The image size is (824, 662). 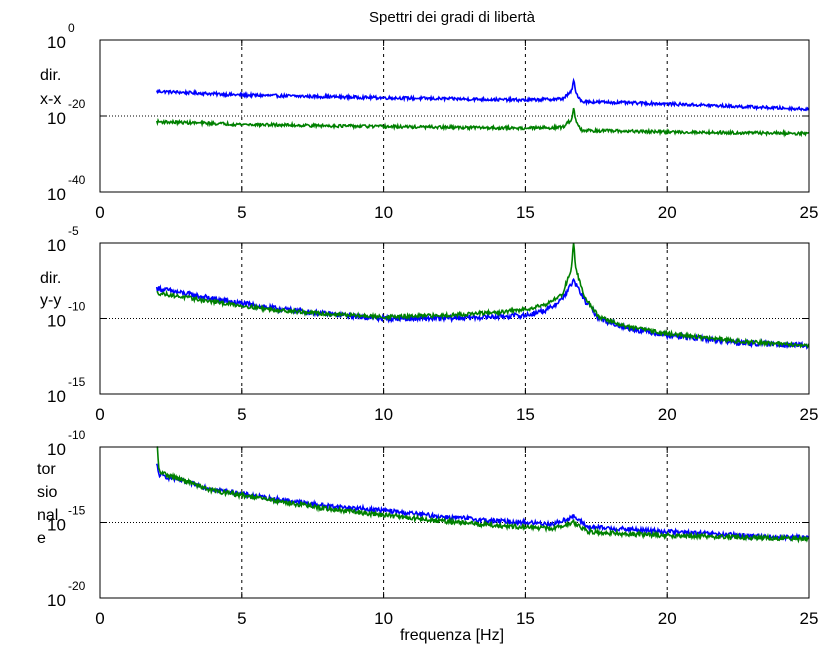 What do you see at coordinates (452, 17) in the screenshot?
I see `chart-title: Spettri dei gradi di libertà` at bounding box center [452, 17].